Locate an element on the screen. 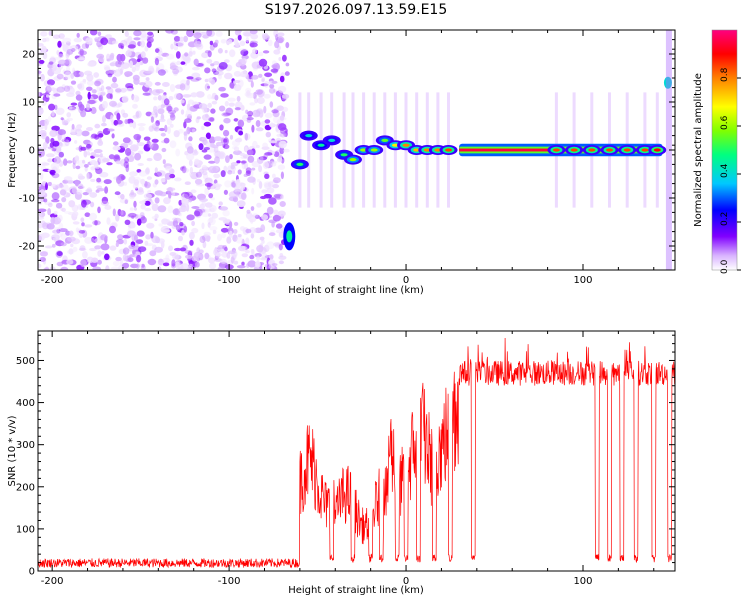 The image size is (750, 600). colorbar-ticks: 0.0 0.2 0.4 0.6 0.8 is located at coordinates (730, 170).